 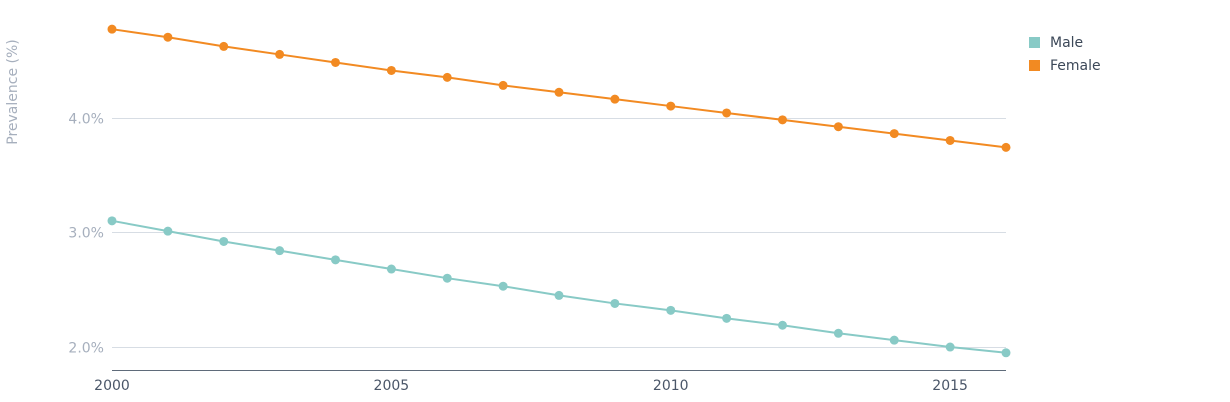 What do you see at coordinates (86, 120) in the screenshot?
I see `y-tick-label: 4.0%` at bounding box center [86, 120].